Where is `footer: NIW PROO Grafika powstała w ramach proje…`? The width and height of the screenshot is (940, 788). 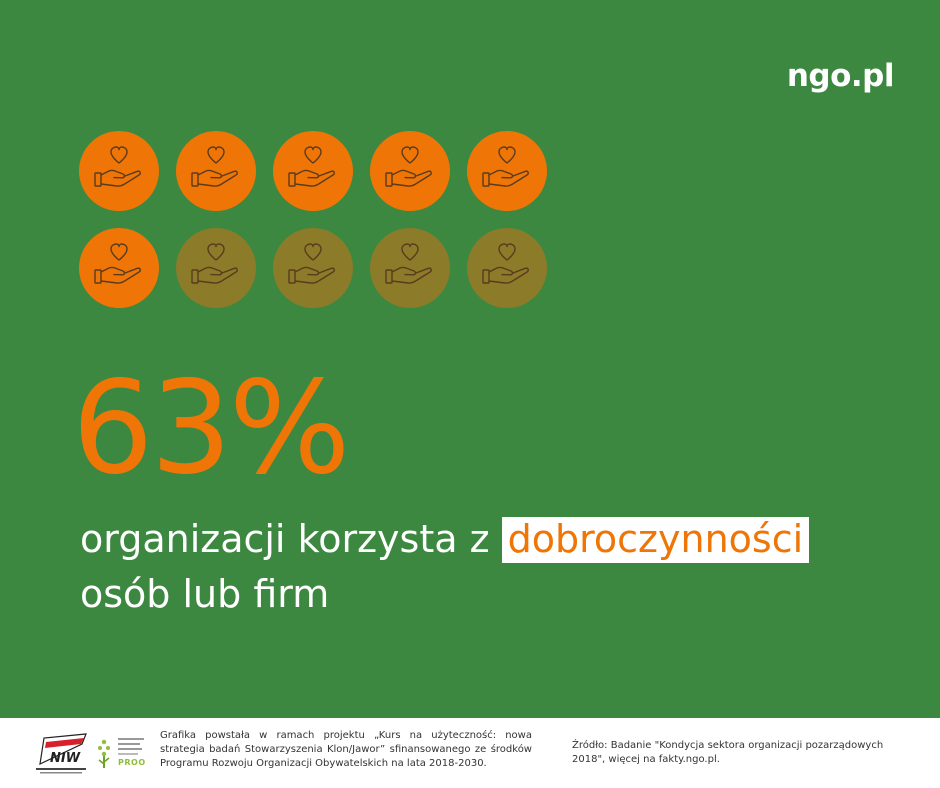 footer: NIW PROO Grafika powstała w ramach proje… is located at coordinates (470, 753).